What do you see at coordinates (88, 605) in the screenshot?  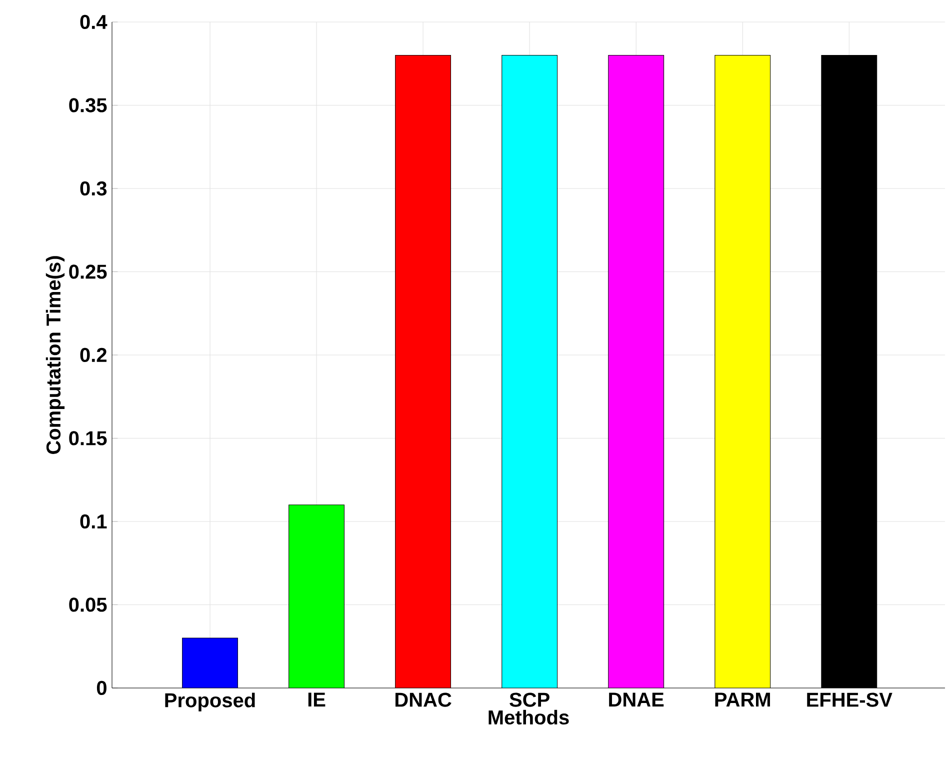 I see `y-tick-label: 0.05` at bounding box center [88, 605].